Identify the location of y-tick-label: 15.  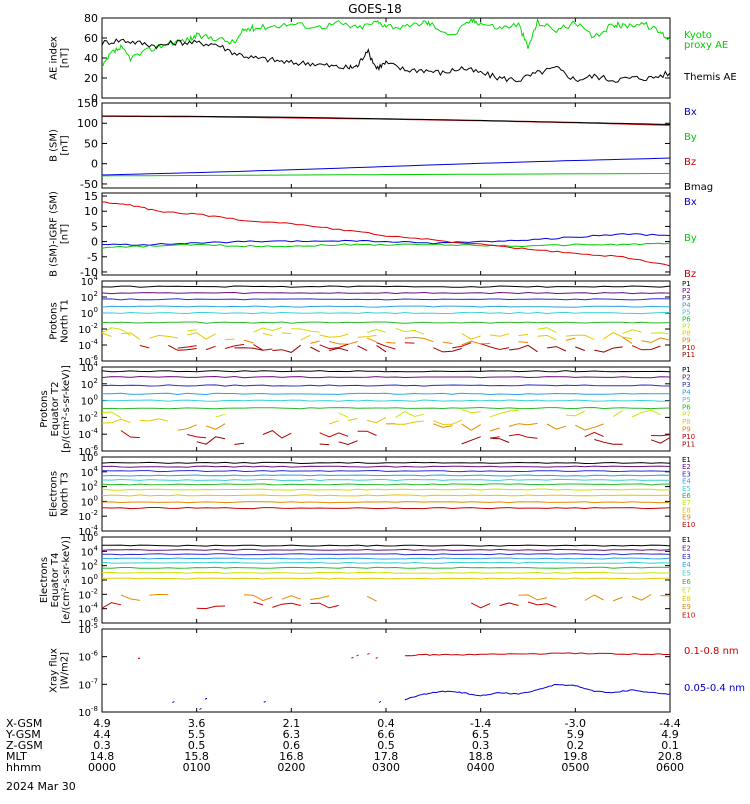
(91, 196).